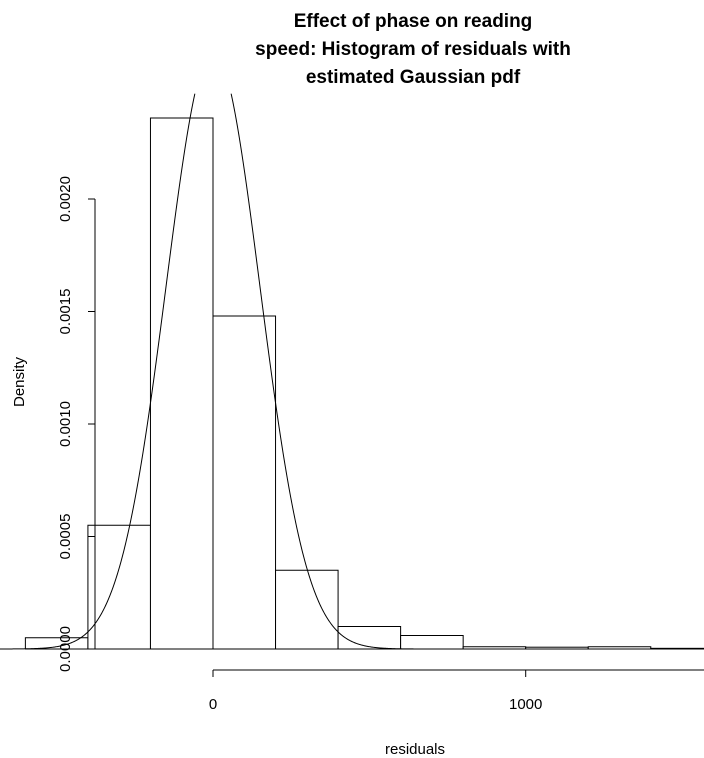  What do you see at coordinates (456, 691) in the screenshot?
I see `x-axis: 0100020003000` at bounding box center [456, 691].